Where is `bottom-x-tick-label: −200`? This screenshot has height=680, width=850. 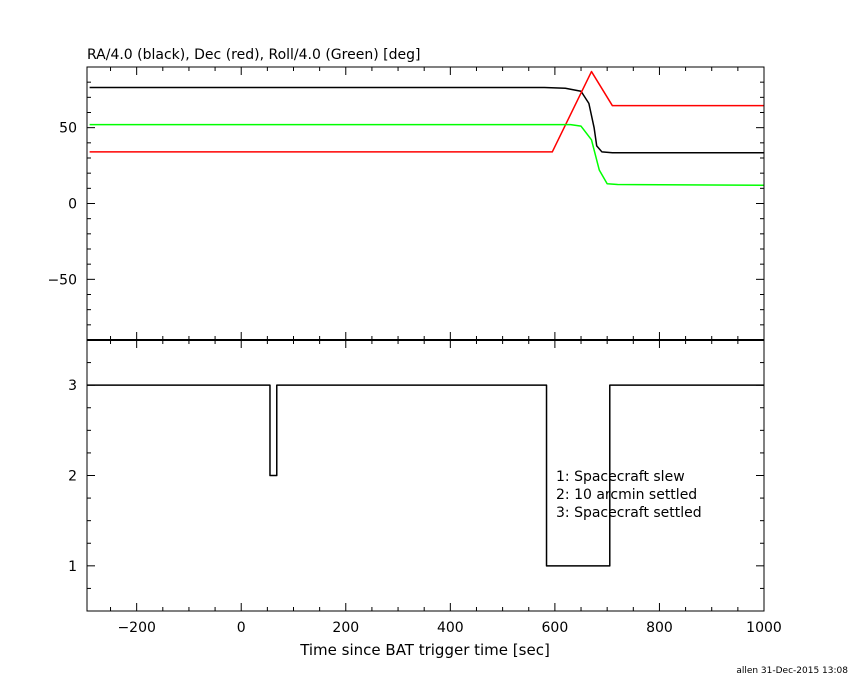 bottom-x-tick-label: −200 is located at coordinates (136, 628).